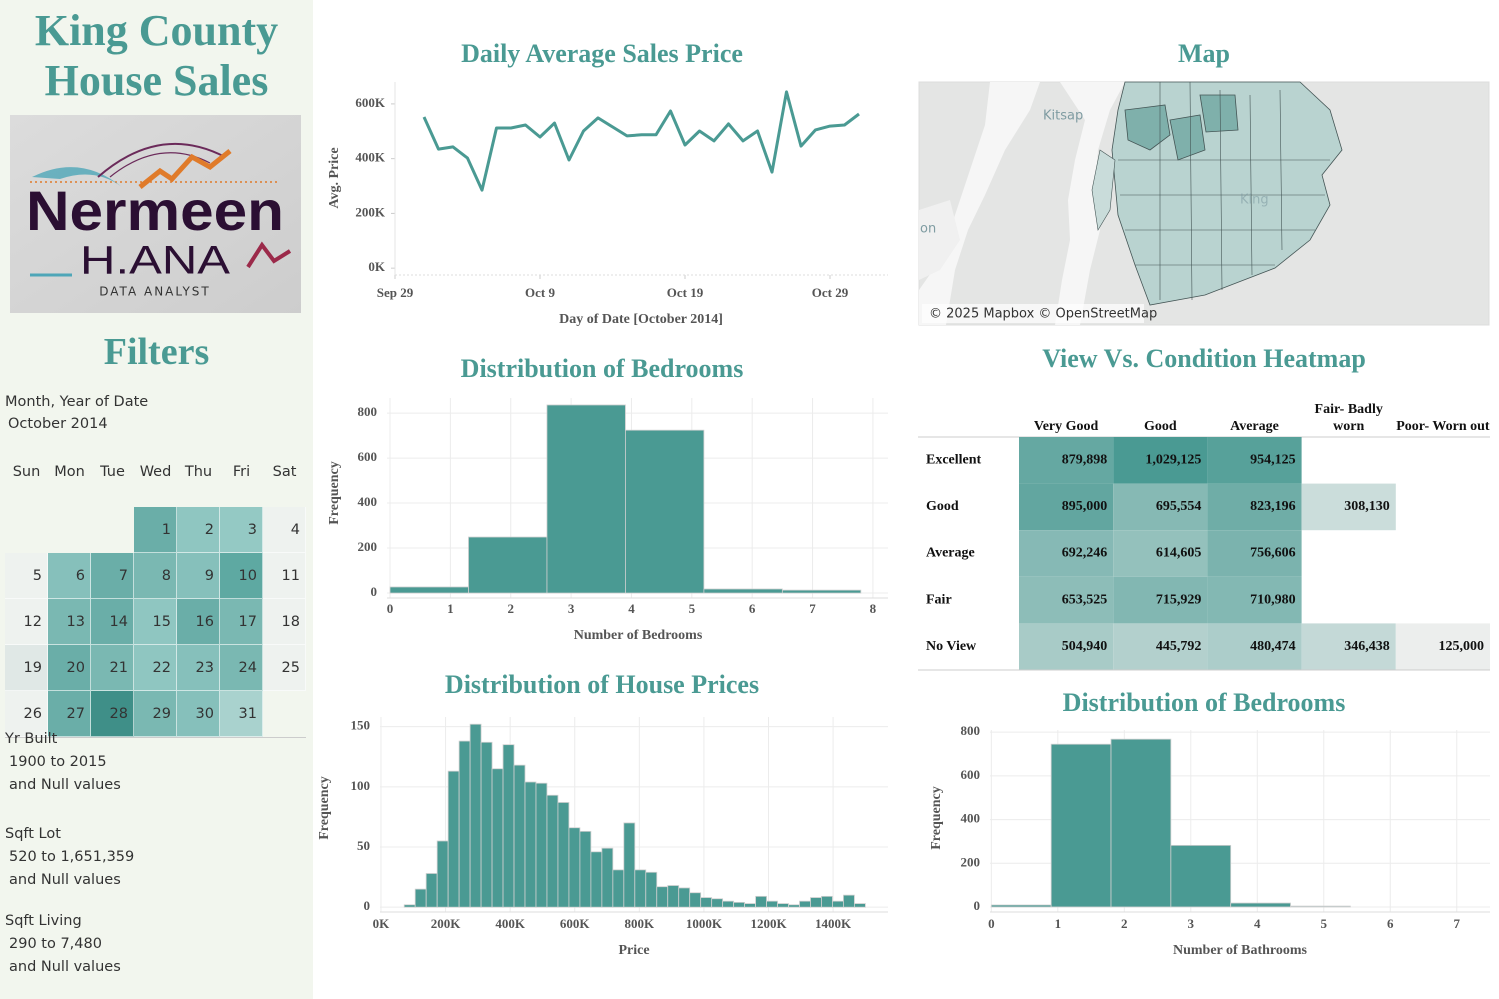 The width and height of the screenshot is (1499, 999). What do you see at coordinates (198, 622) in the screenshot?
I see `calendar-day: 16` at bounding box center [198, 622].